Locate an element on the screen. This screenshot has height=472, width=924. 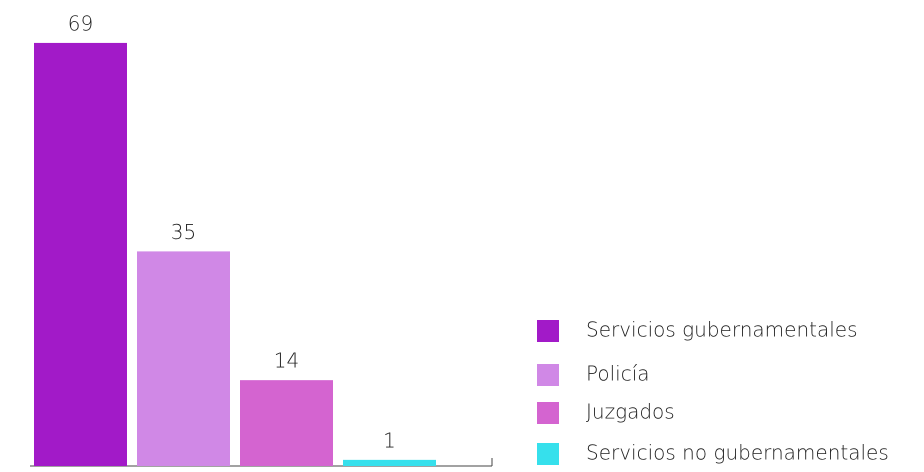
legend-label: Servicios gubernamentales is located at coordinates (722, 330).